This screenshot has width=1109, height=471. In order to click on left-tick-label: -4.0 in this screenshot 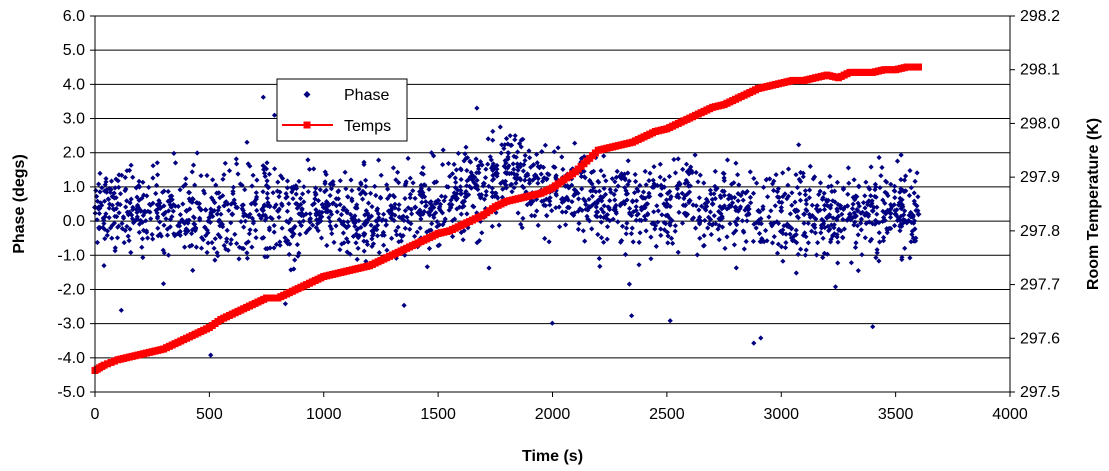, I will do `click(71, 358)`.